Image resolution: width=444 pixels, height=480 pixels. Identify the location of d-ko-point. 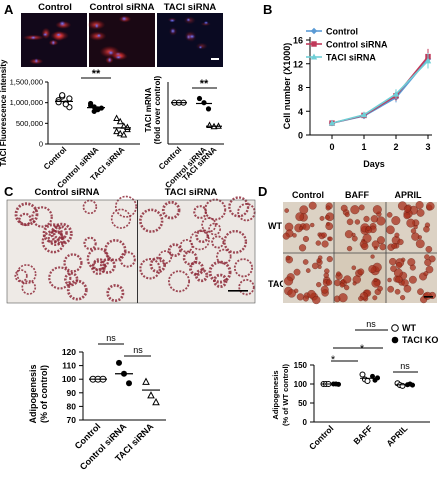
(372, 376).